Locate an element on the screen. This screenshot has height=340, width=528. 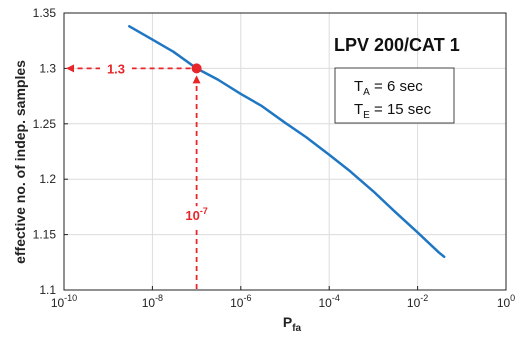
y-tick-label: 1.3 is located at coordinates (47, 68).